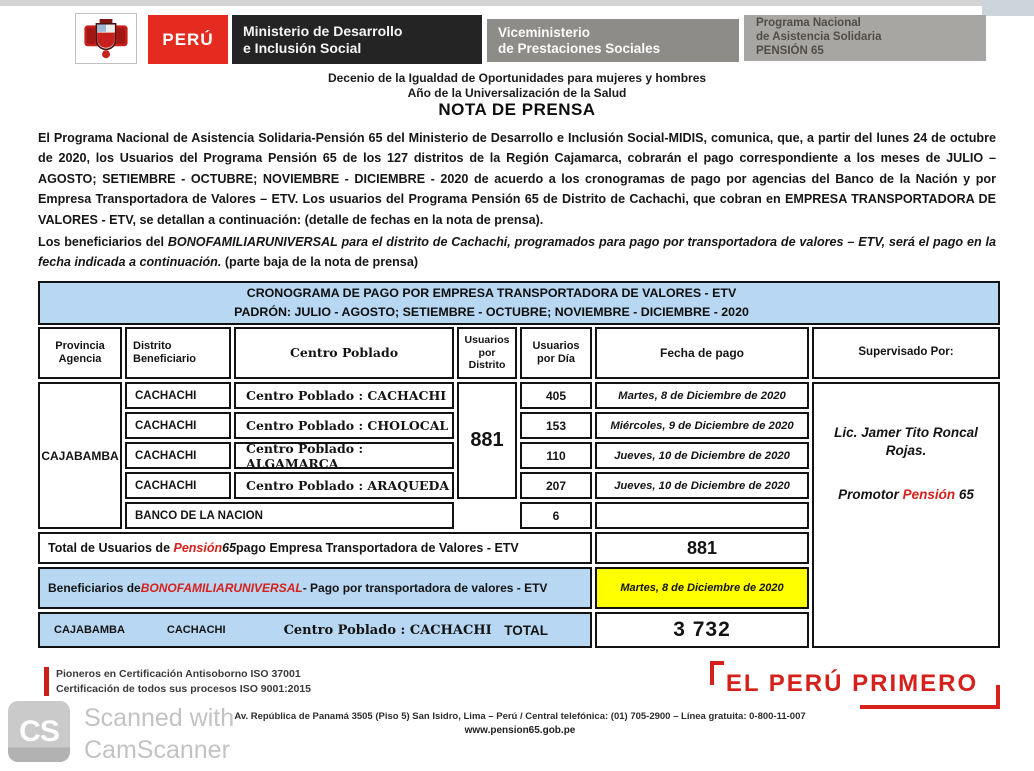  What do you see at coordinates (819, 37) in the screenshot?
I see `program-line: de Asistencia Solidaria` at bounding box center [819, 37].